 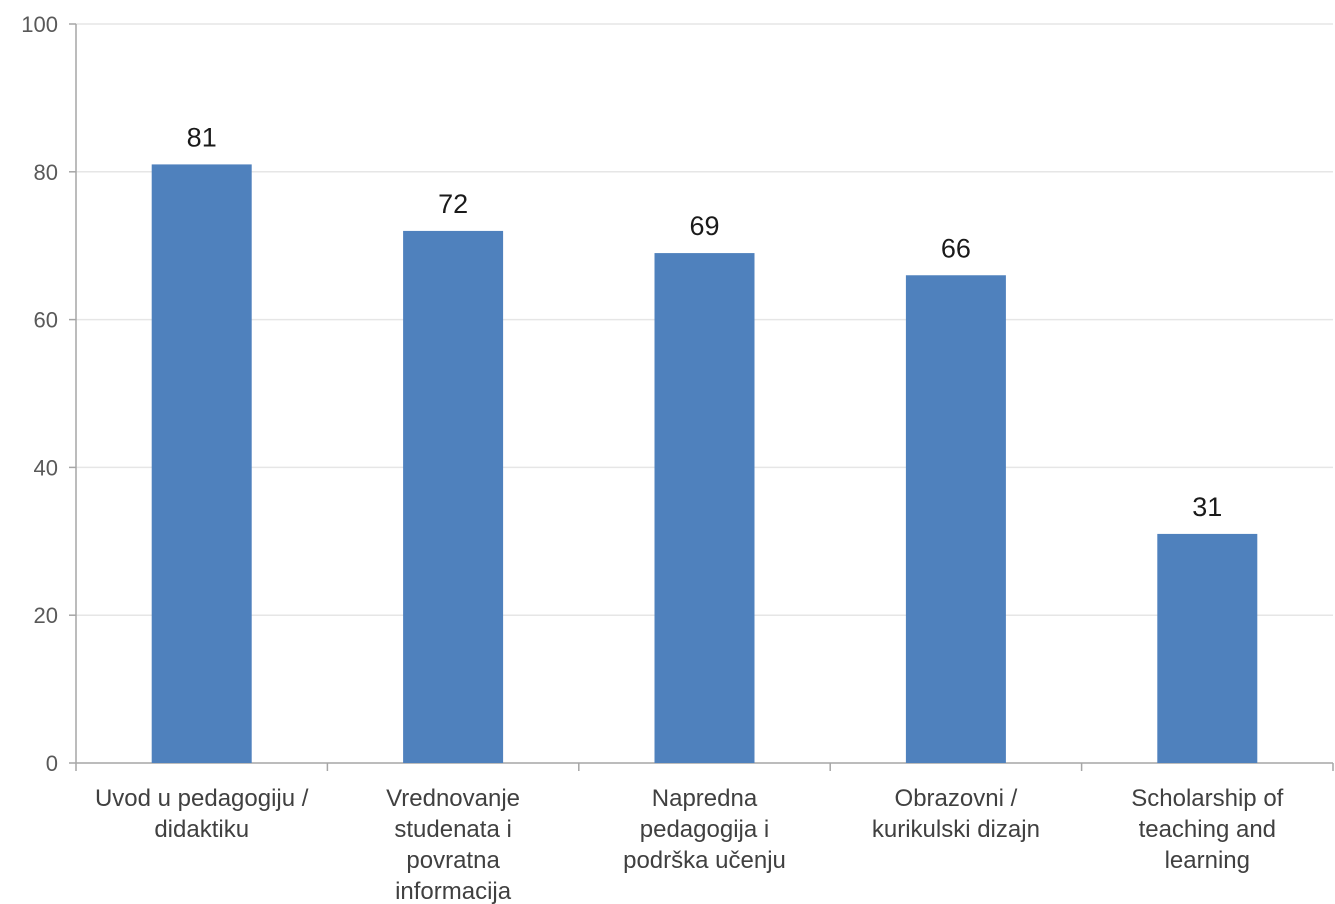 What do you see at coordinates (704, 860) in the screenshot?
I see `category-label-line: podrška učenju` at bounding box center [704, 860].